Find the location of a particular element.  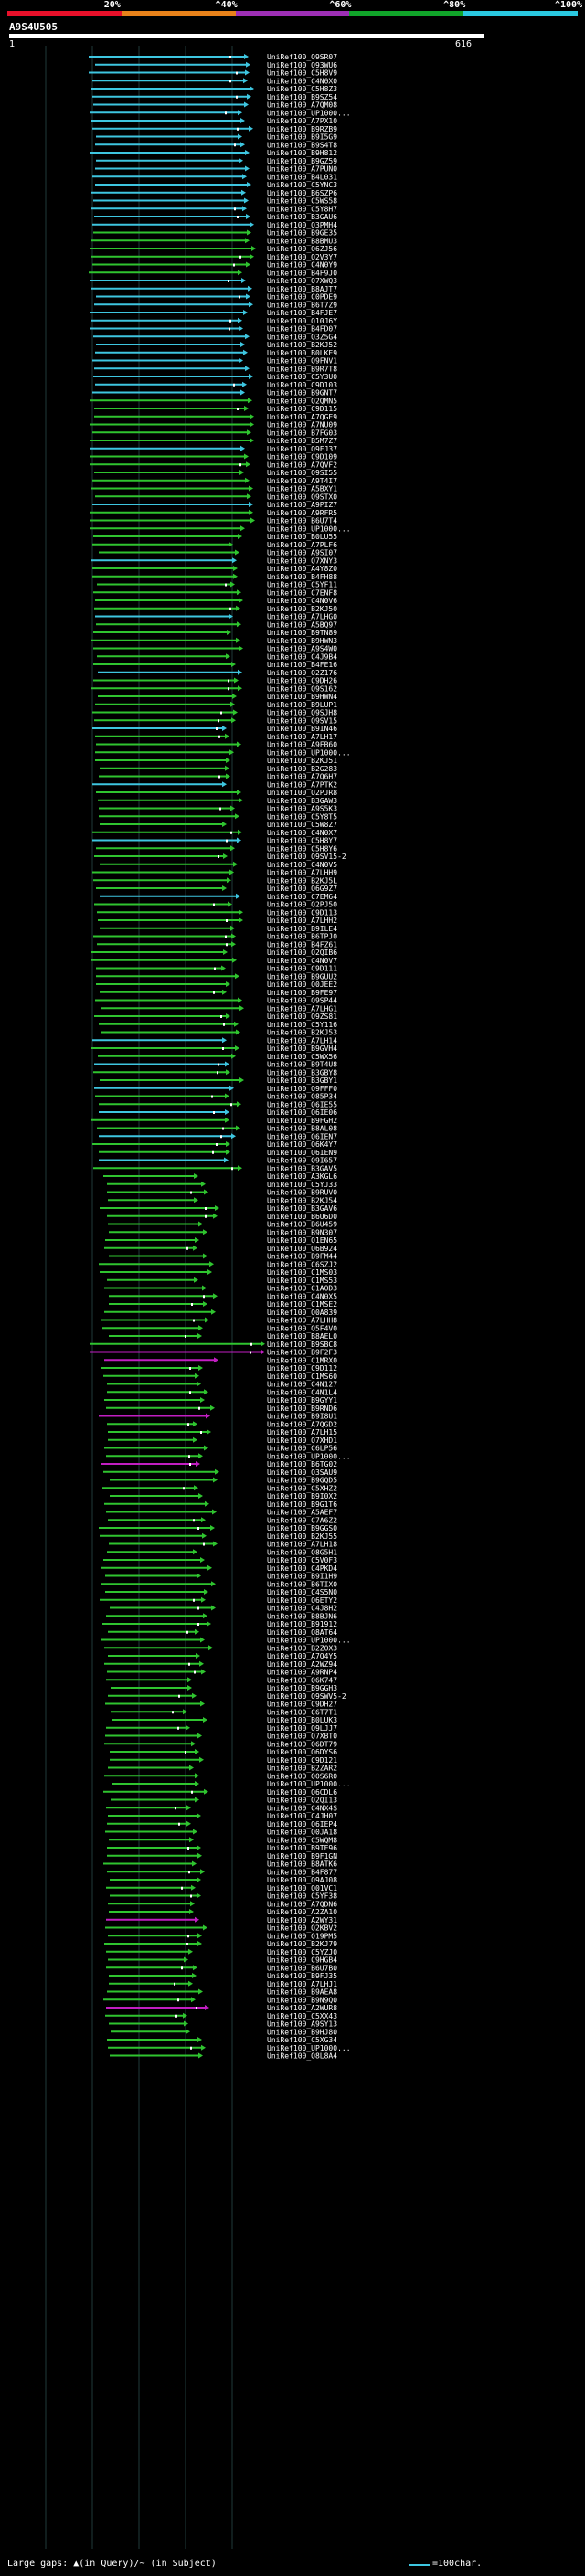

hit-id-link: UniRef100_C7ENF8 is located at coordinates (302, 592).